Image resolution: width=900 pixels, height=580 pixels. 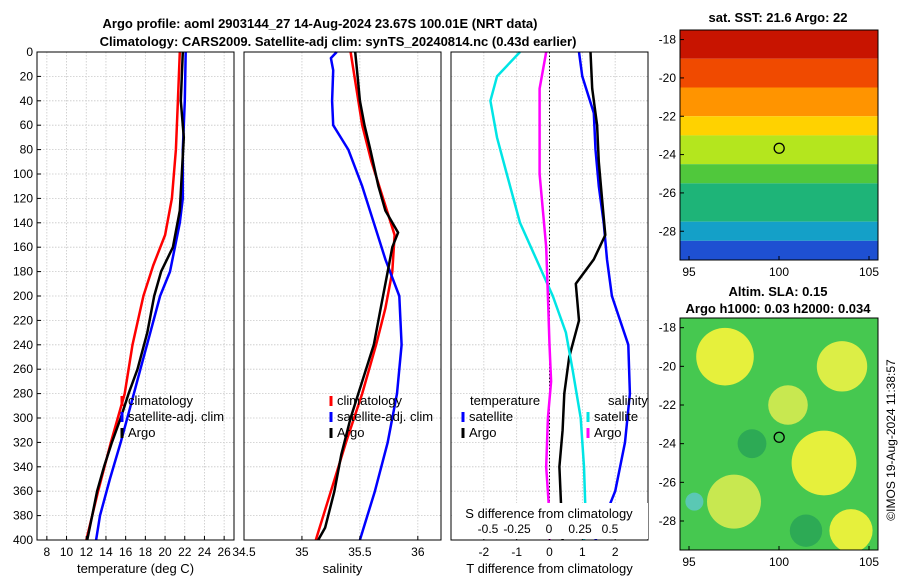 What do you see at coordinates (67, 552) in the screenshot?
I see `x-tick-label: 10` at bounding box center [67, 552].